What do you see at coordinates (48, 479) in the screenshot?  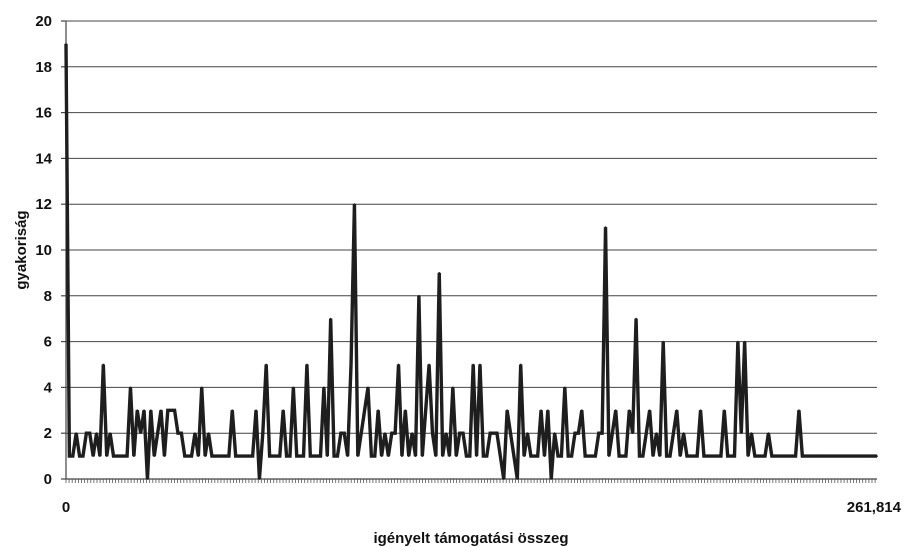 I see `y-tick-label: 0` at bounding box center [48, 479].